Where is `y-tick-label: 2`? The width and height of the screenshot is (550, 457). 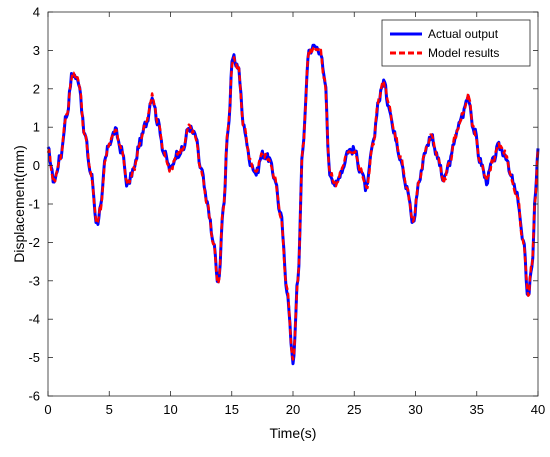 y-tick-label: 2 is located at coordinates (36, 88).